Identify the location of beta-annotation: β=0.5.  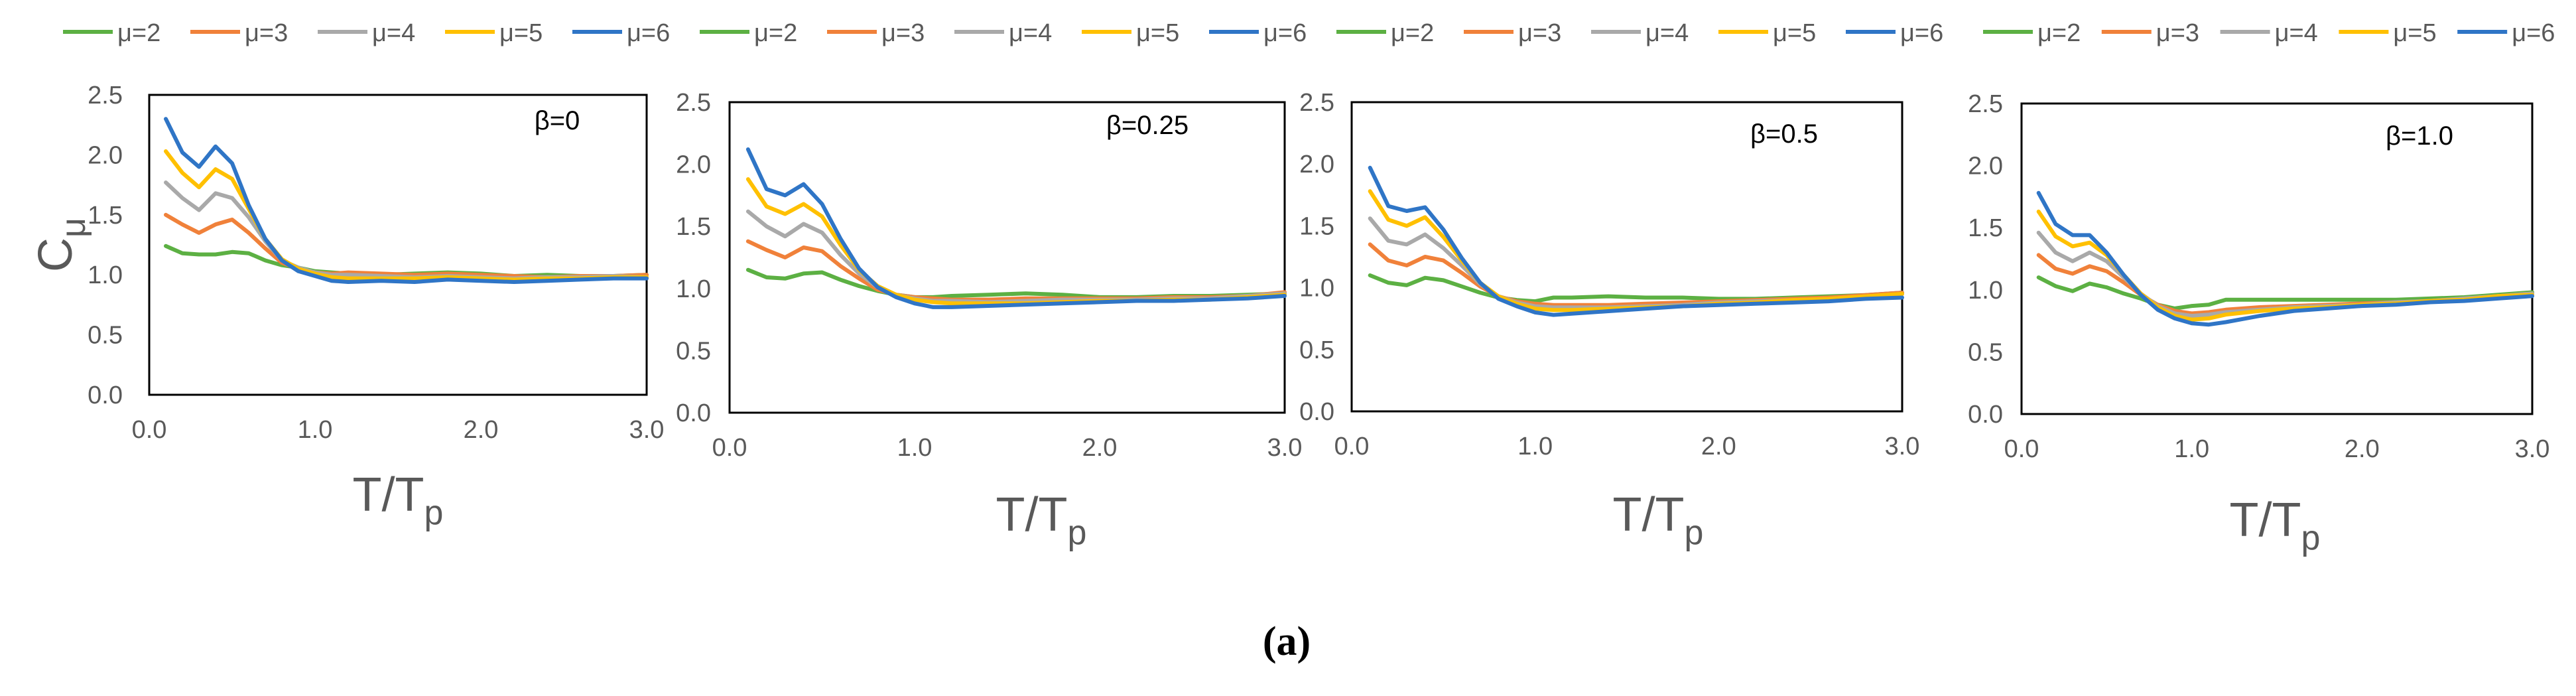
(1784, 134).